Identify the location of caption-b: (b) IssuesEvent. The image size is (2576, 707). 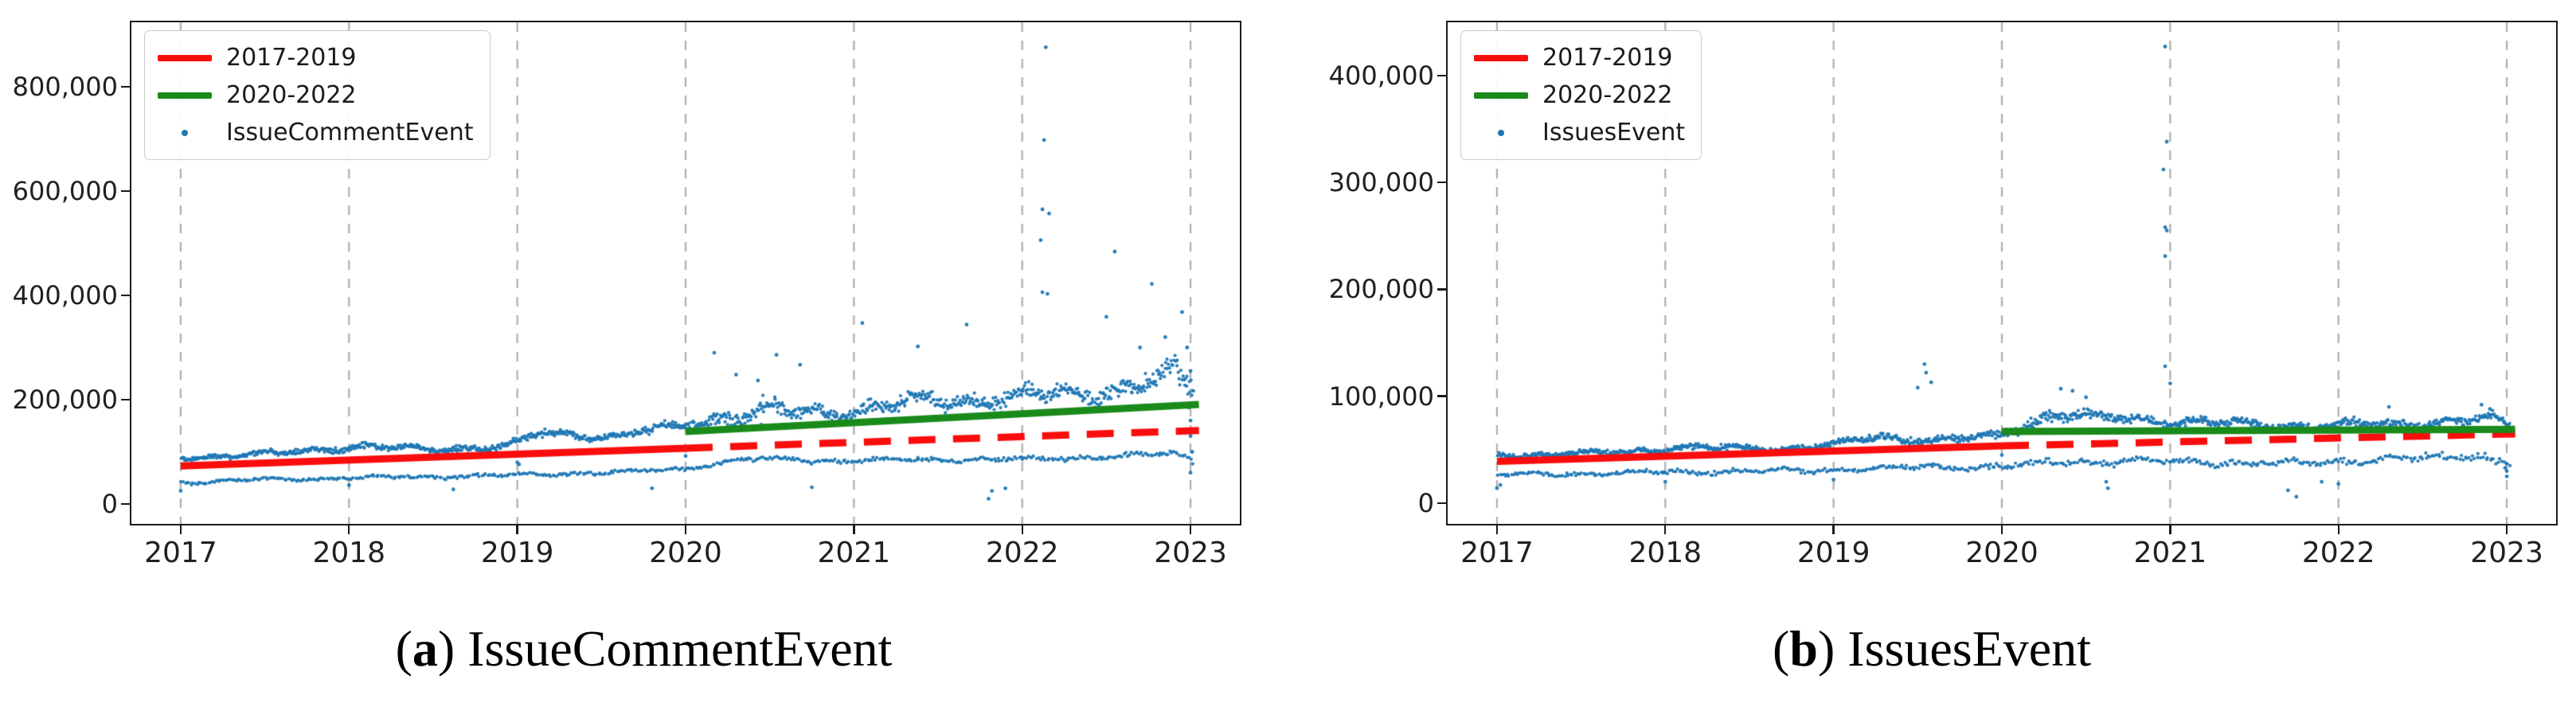
(1932, 648).